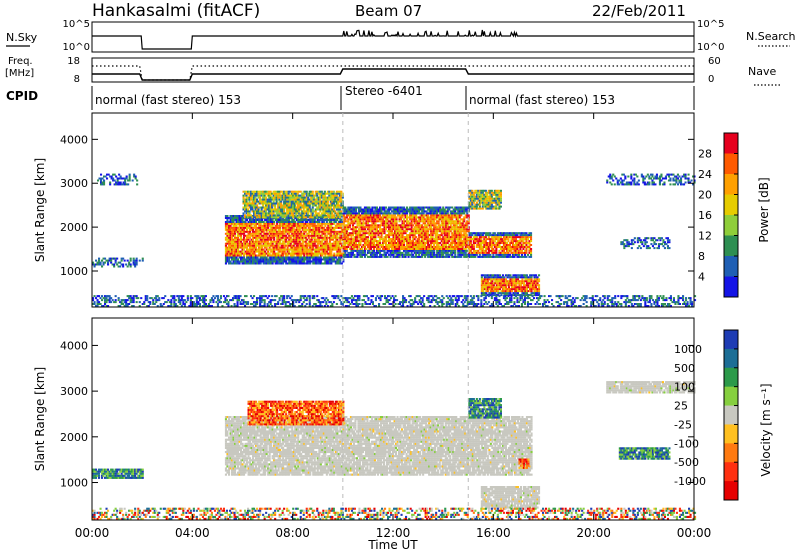  Describe the element at coordinates (168, 100) in the screenshot. I see `cpid-segment-1: normal (fast stereo) 153` at that location.